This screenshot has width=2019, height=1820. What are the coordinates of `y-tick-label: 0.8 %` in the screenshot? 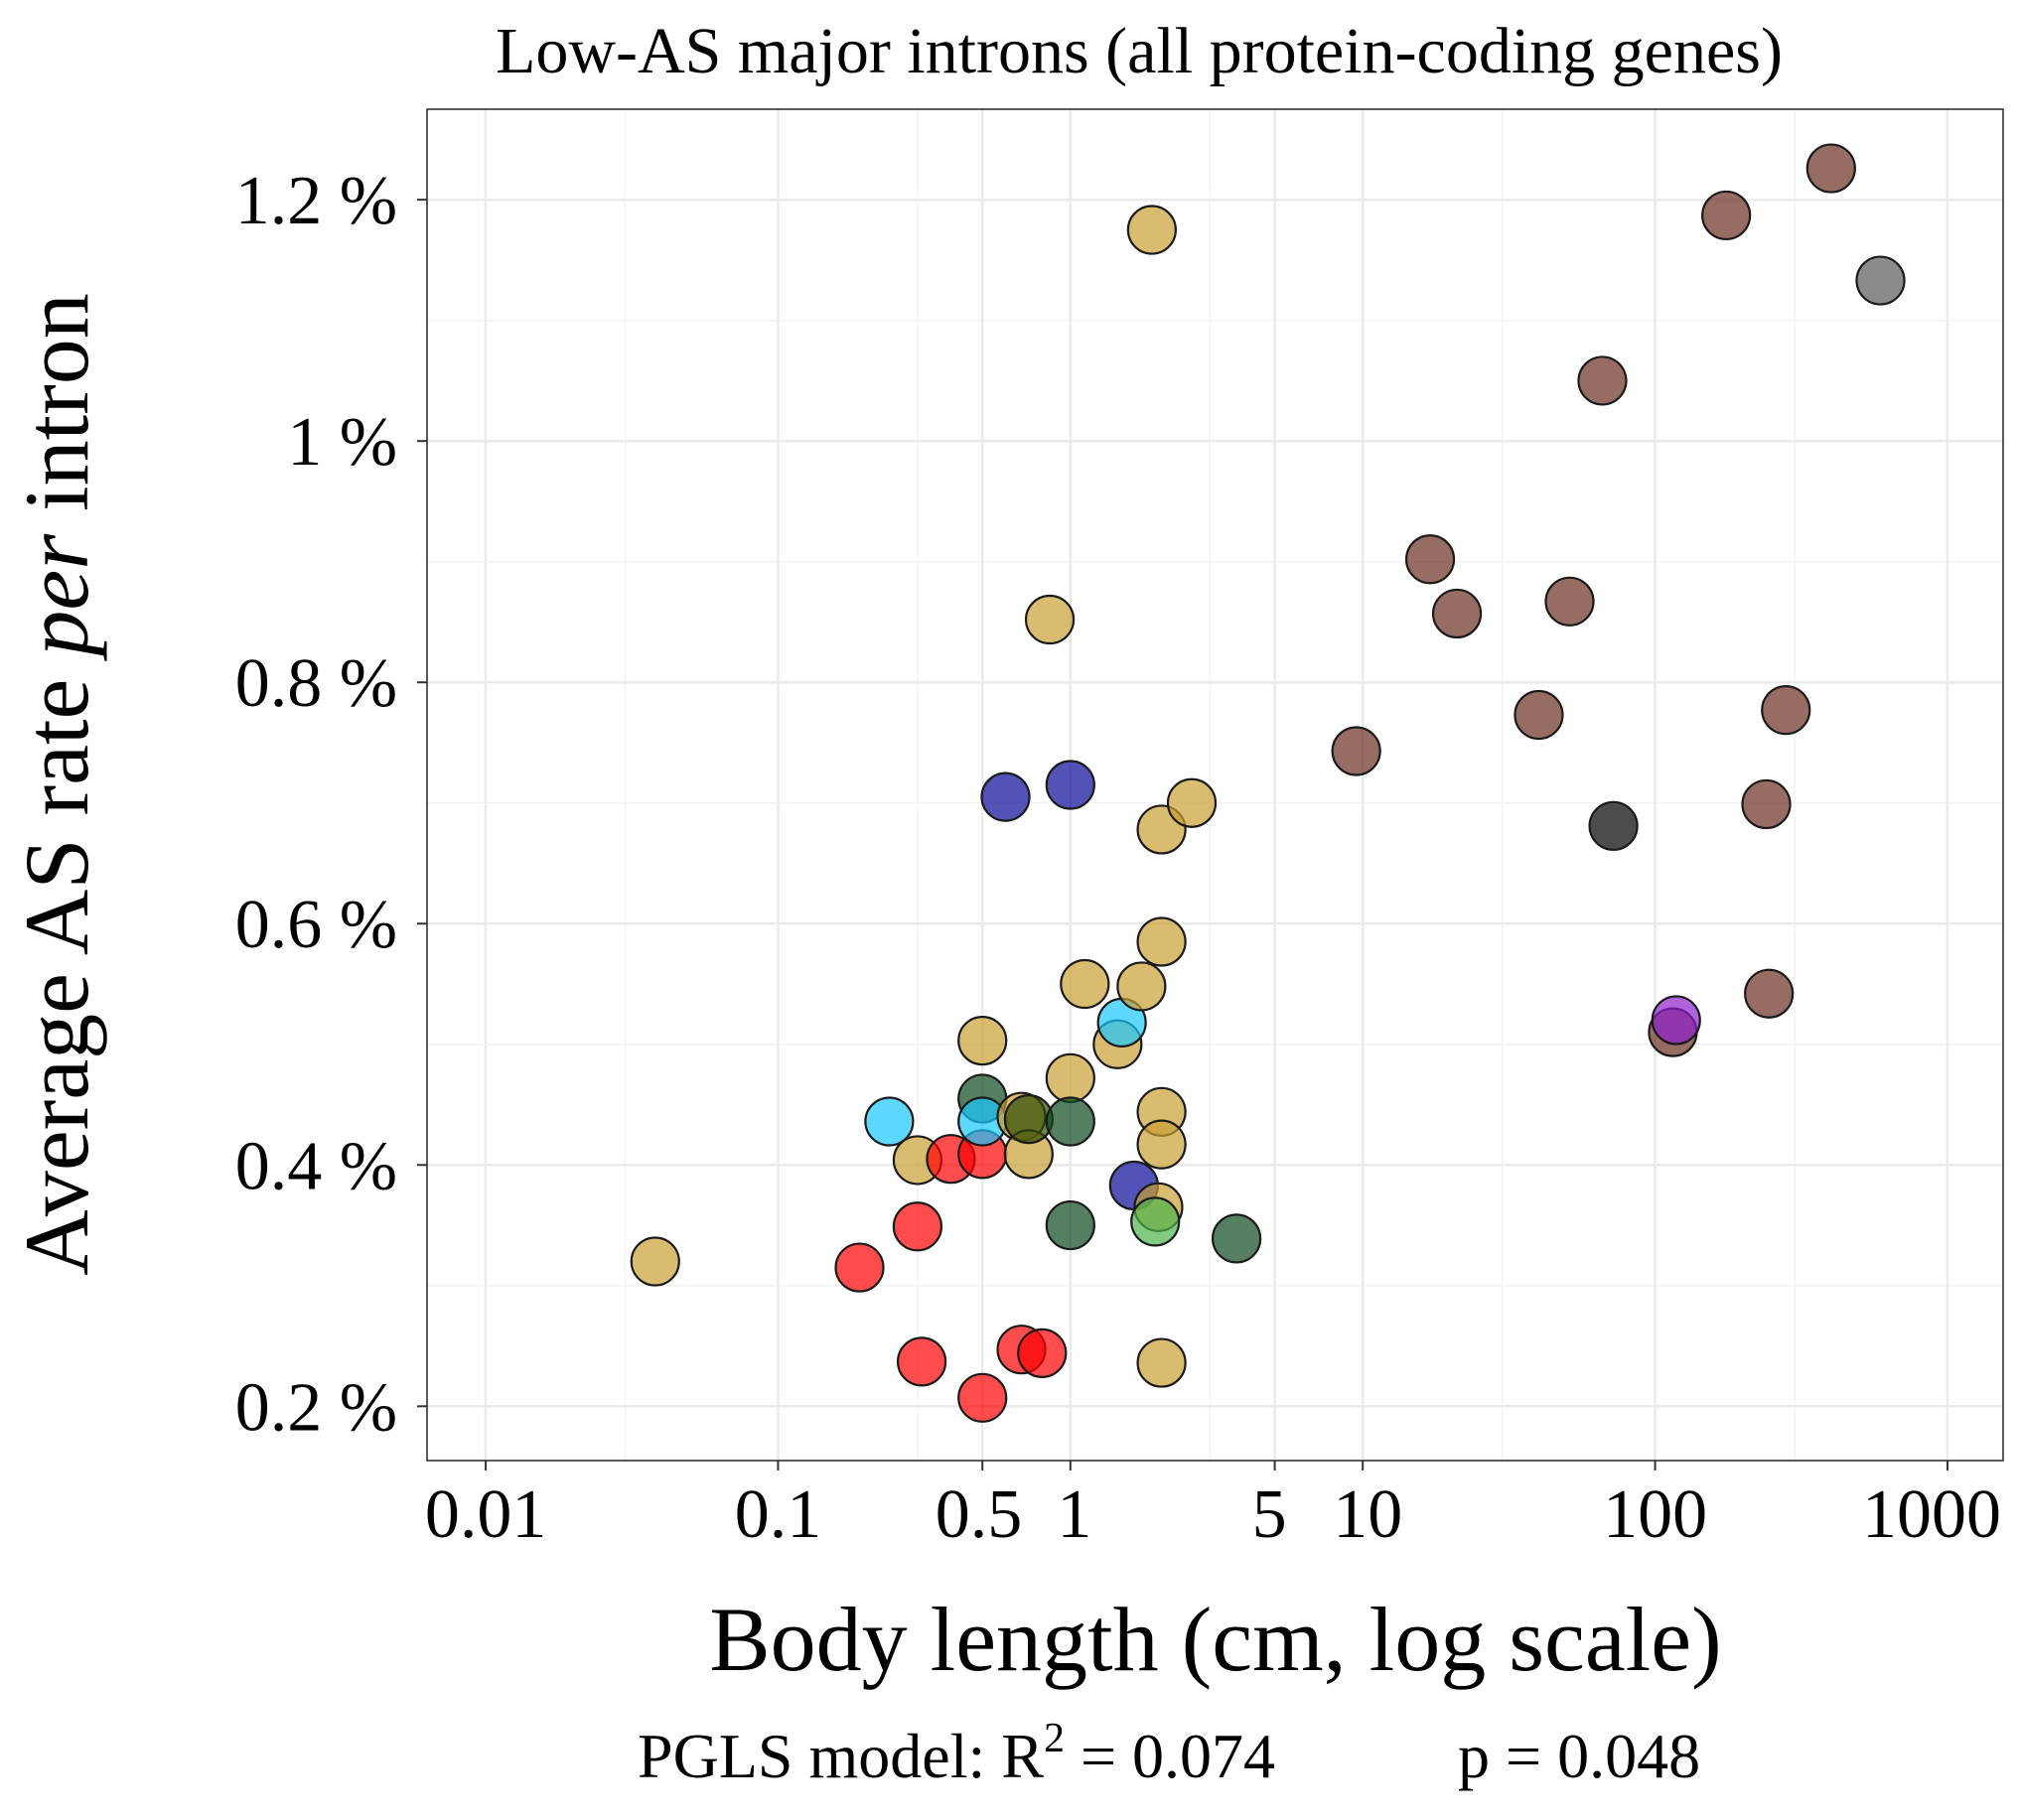 It's located at (316, 683).